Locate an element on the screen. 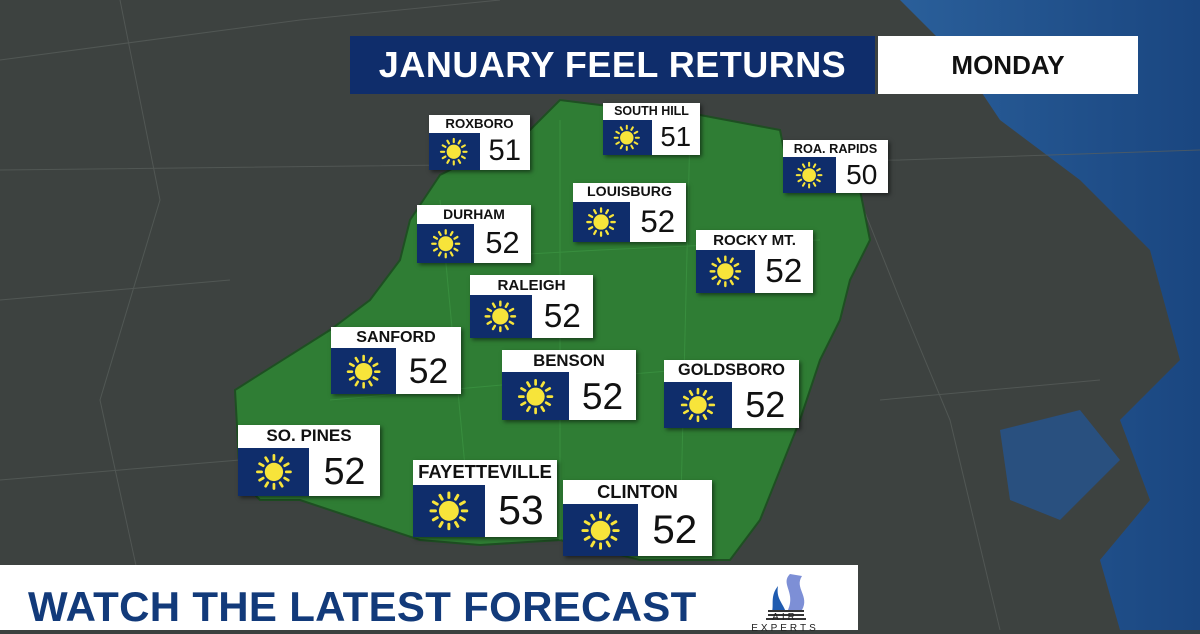 This screenshot has height=634, width=1200. headline: JANUARY FEEL RETURNS is located at coordinates (612, 65).